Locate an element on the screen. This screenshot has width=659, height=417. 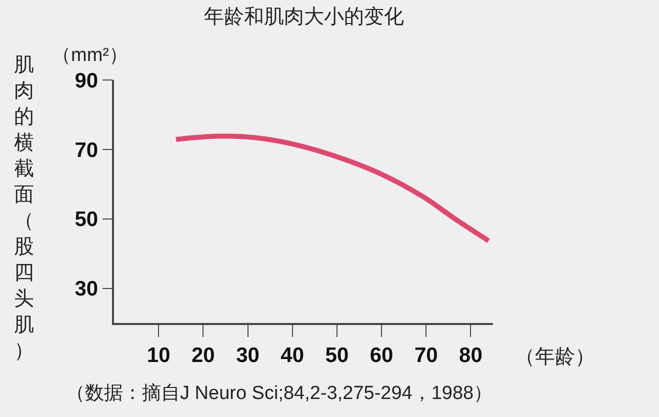
y-tick-label: 30 is located at coordinates (86, 289).